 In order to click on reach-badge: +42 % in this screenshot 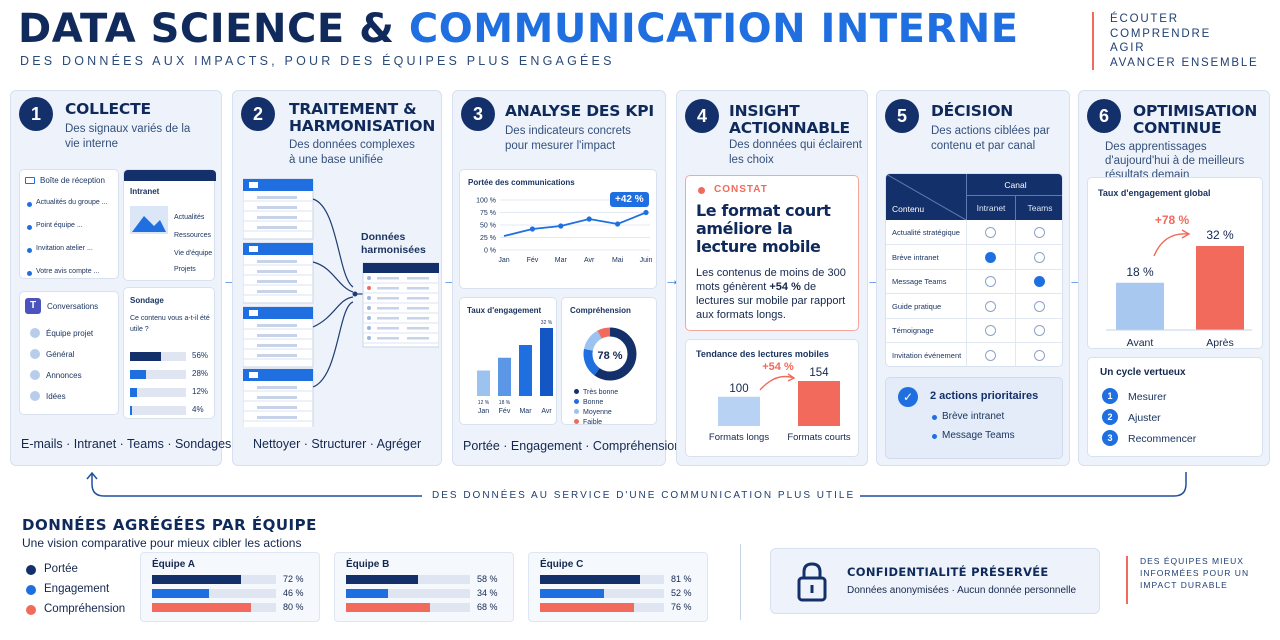, I will do `click(629, 199)`.